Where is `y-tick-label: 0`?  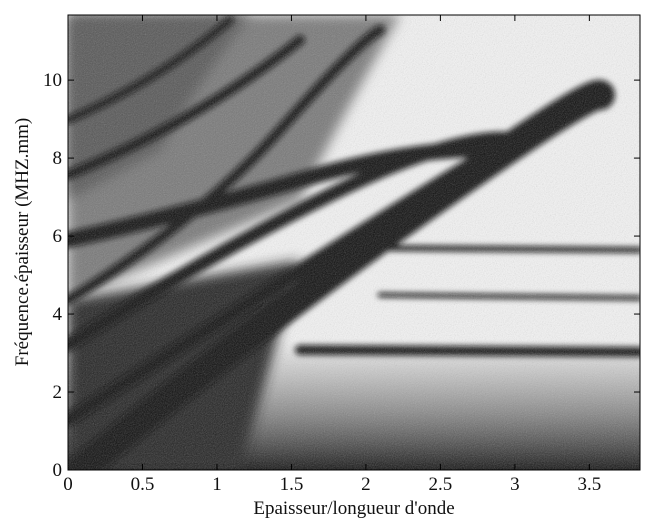 y-tick-label: 0 is located at coordinates (58, 470).